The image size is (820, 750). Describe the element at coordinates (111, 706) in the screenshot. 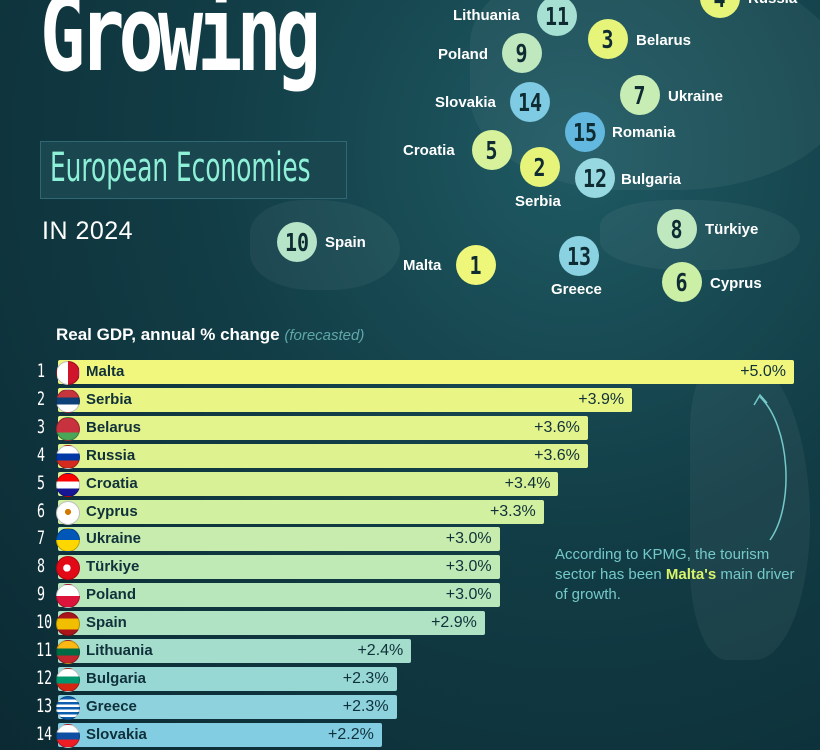

I see `bar-category-label: Greece` at that location.